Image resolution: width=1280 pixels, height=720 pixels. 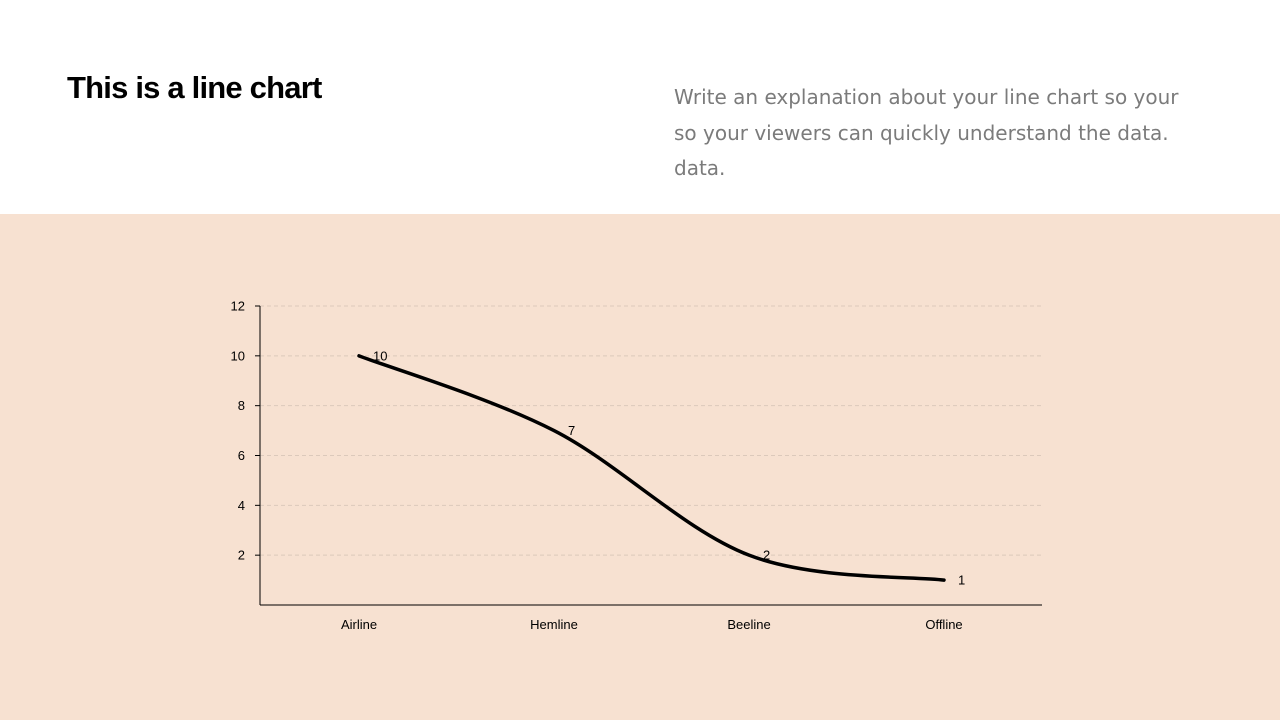 I want to click on slide-title: This is a line chart, so click(x=194, y=87).